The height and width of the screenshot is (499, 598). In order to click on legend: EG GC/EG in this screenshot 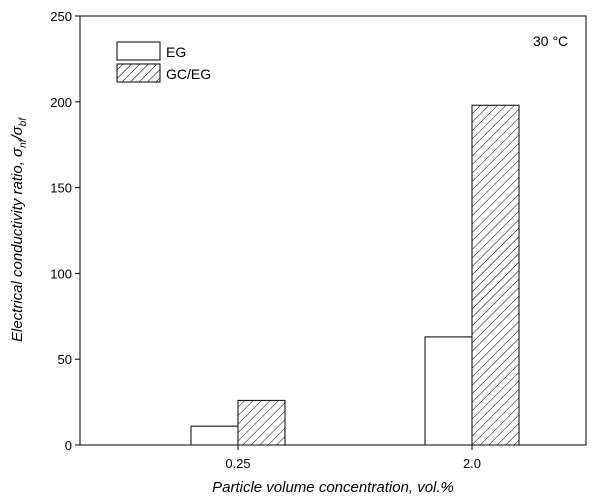, I will do `click(163, 62)`.